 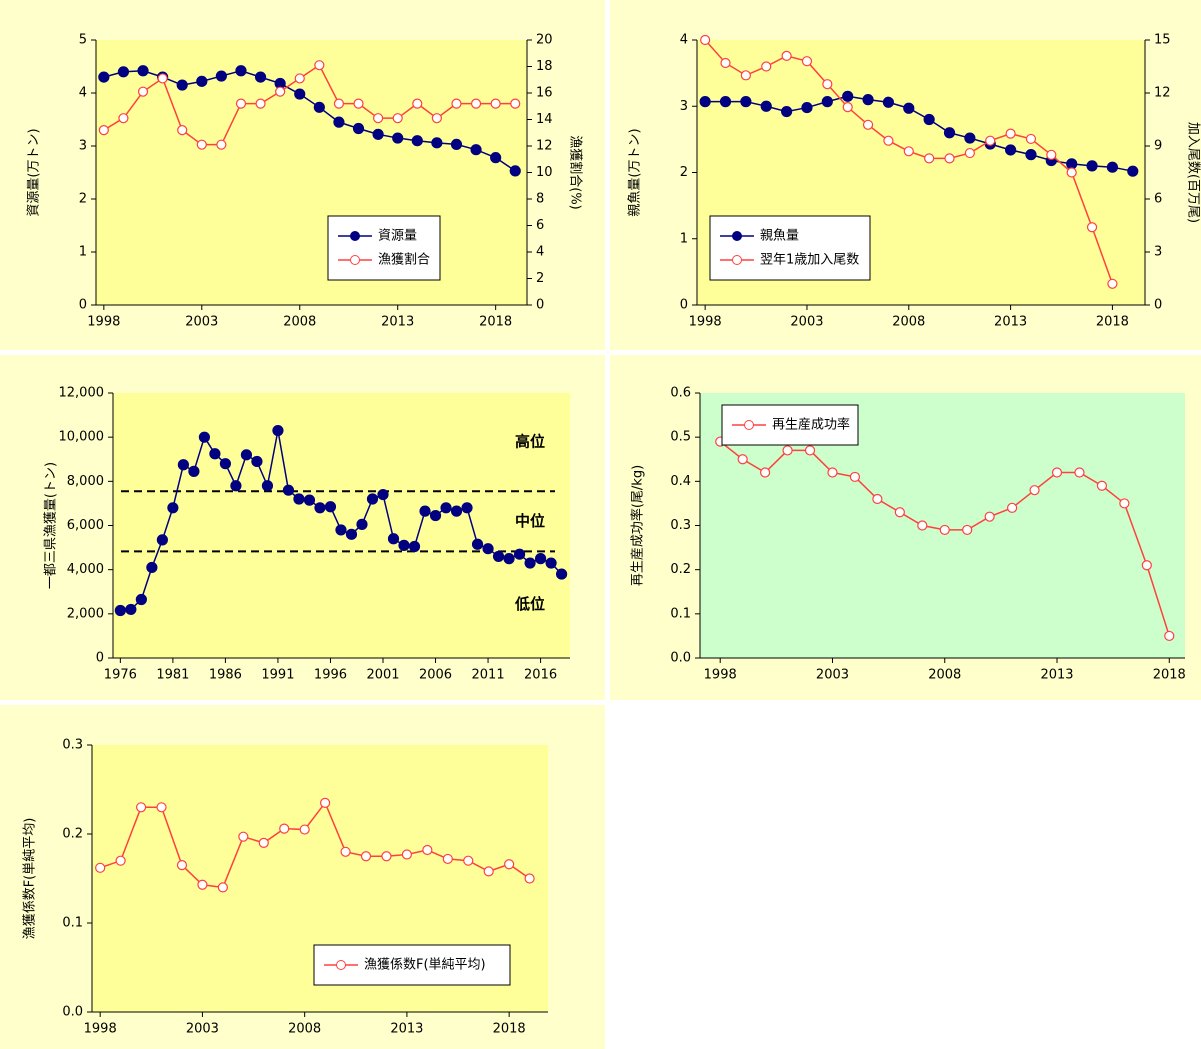 What do you see at coordinates (529, 604) in the screenshot?
I see `level-annotation: 低位` at bounding box center [529, 604].